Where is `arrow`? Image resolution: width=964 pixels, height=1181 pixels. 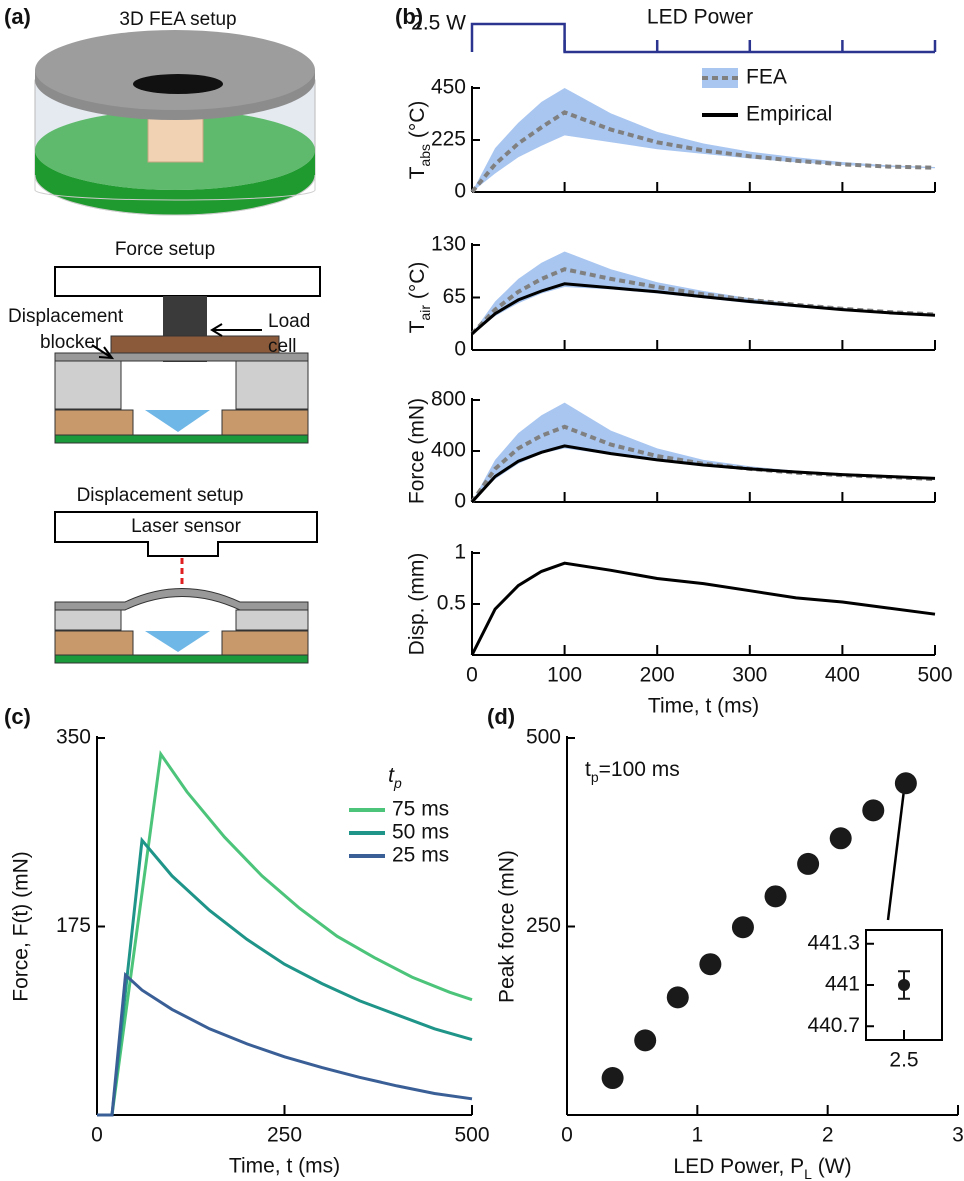
arrow is located at coordinates (236, 330).